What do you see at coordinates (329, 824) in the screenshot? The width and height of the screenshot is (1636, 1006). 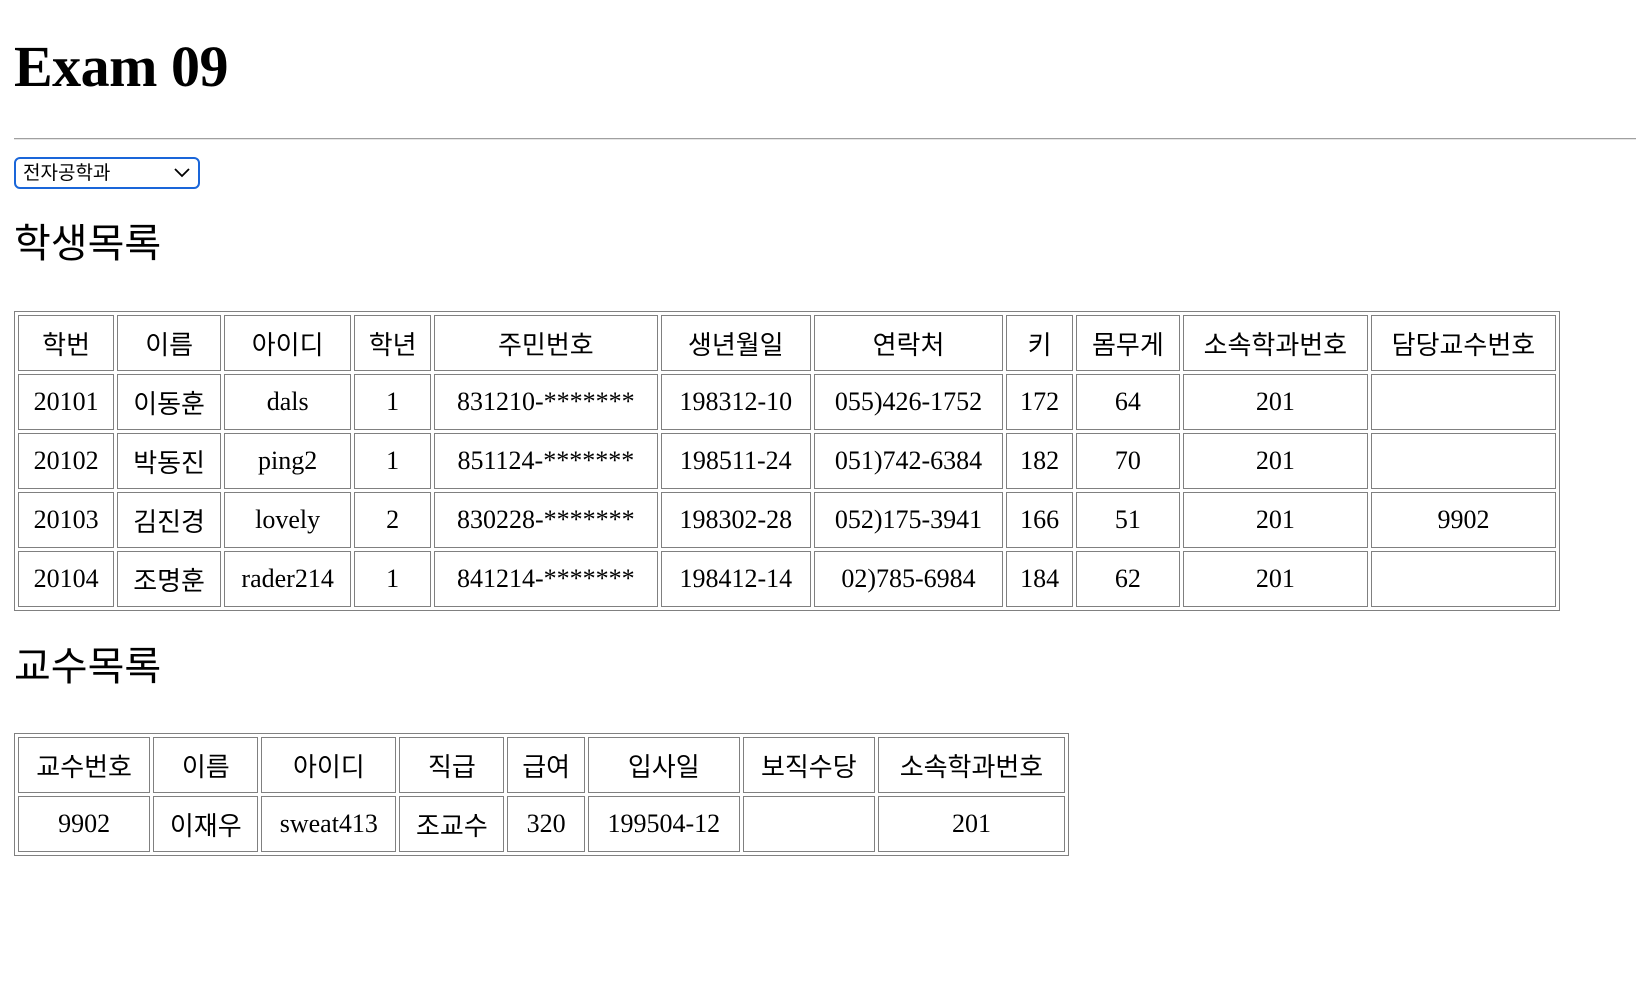 I see `table-cell: sweat413` at bounding box center [329, 824].